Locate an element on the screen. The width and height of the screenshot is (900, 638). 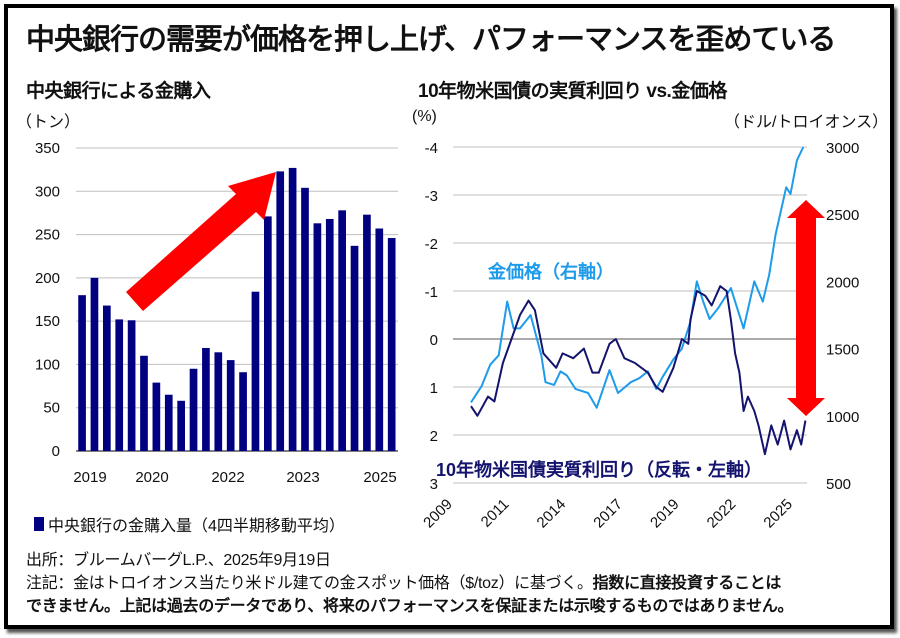
x-tick-label: 2017 is located at coordinates (608, 514).